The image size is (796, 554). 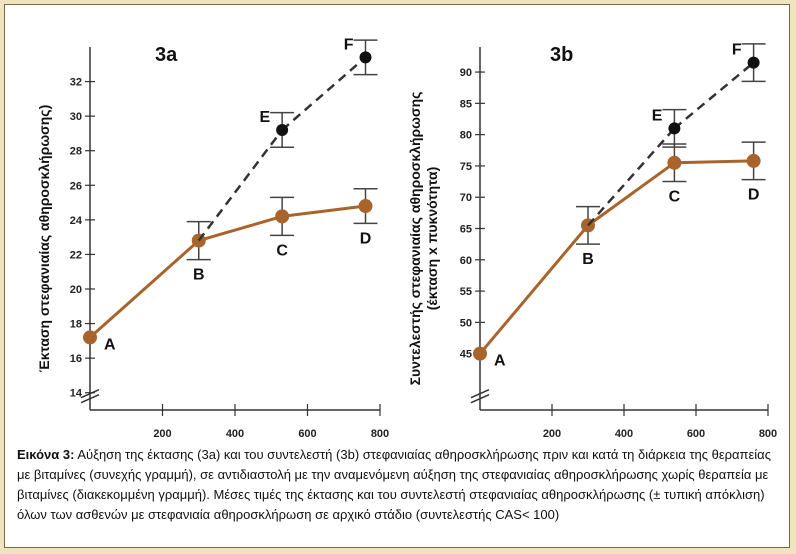 I want to click on p1-point-label-D: D, so click(x=366, y=238).